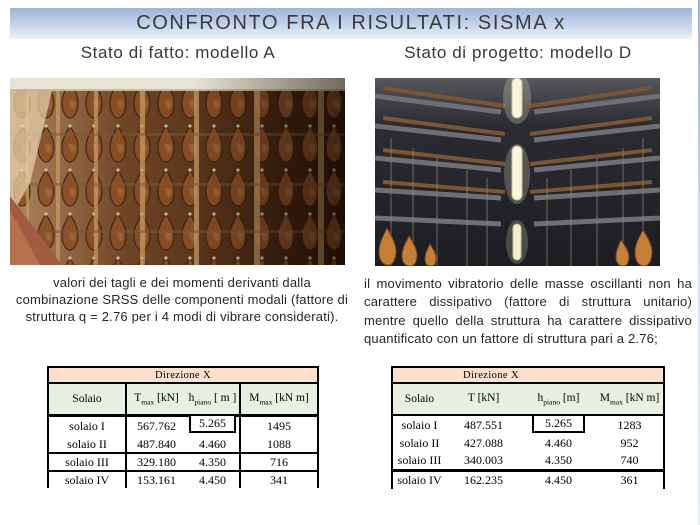 The width and height of the screenshot is (700, 525). I want to click on table-row: solaio I 487.551 5.265 1283, so click(528, 424).